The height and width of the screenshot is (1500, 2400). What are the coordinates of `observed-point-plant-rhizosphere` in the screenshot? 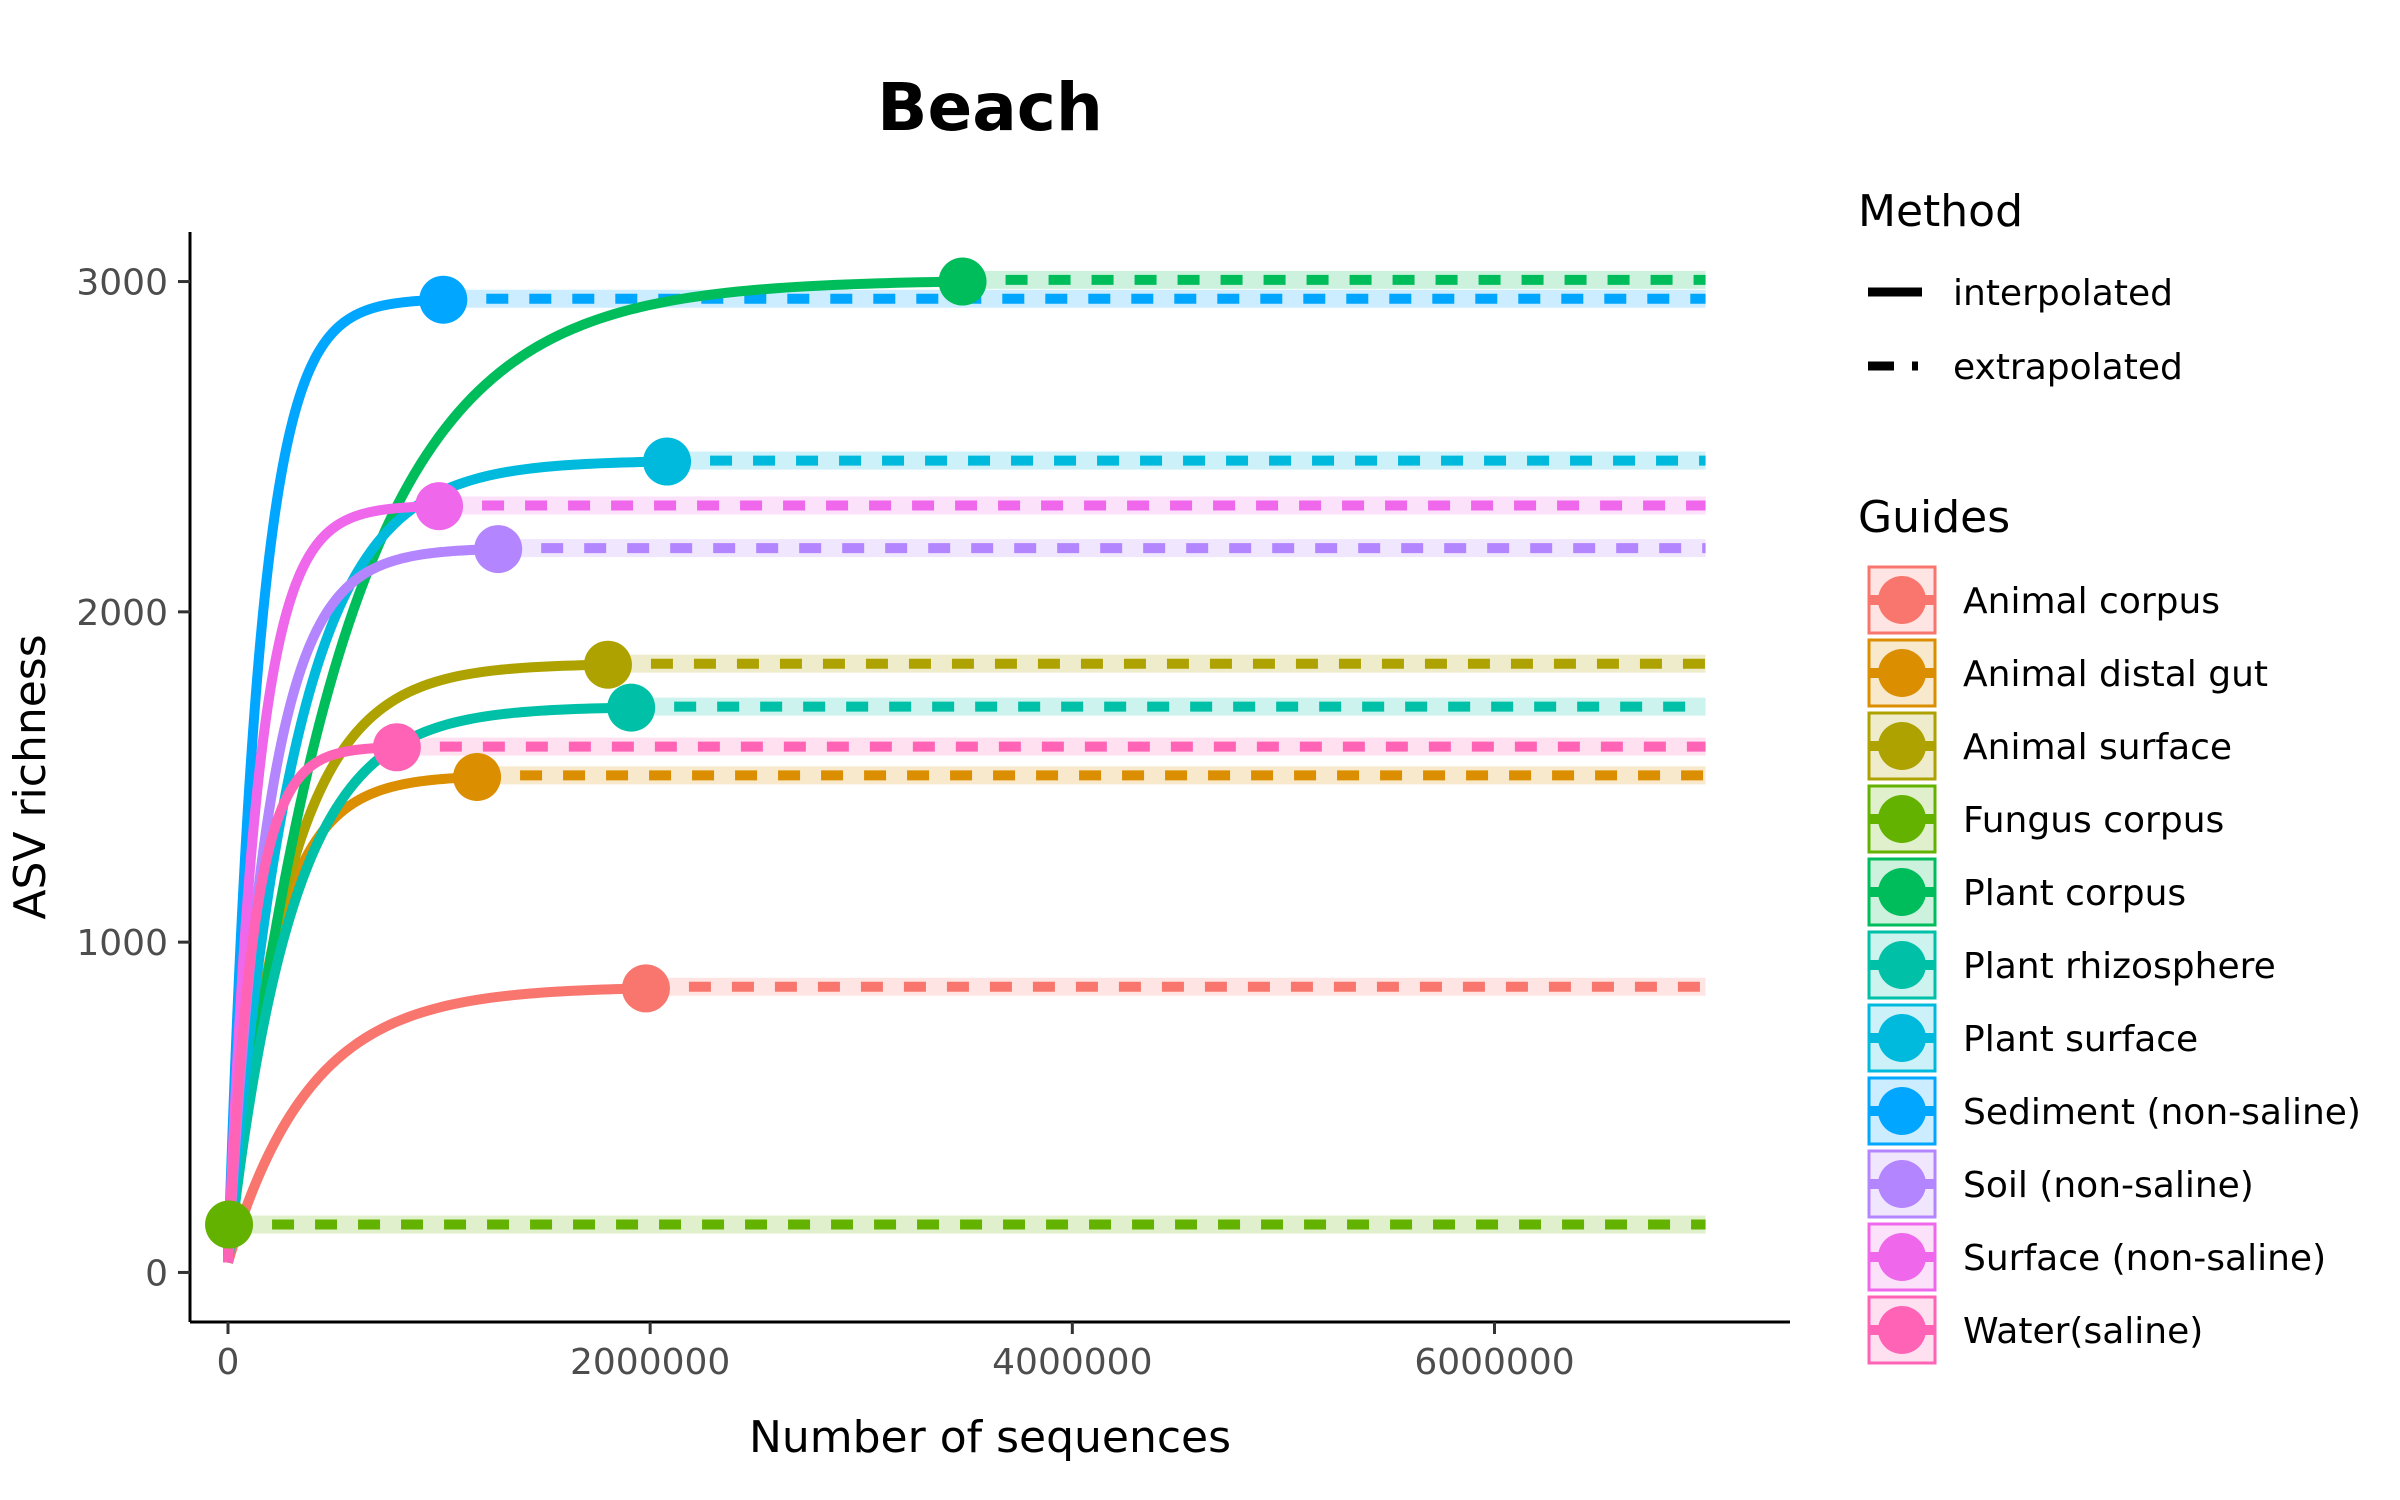 It's located at (631, 707).